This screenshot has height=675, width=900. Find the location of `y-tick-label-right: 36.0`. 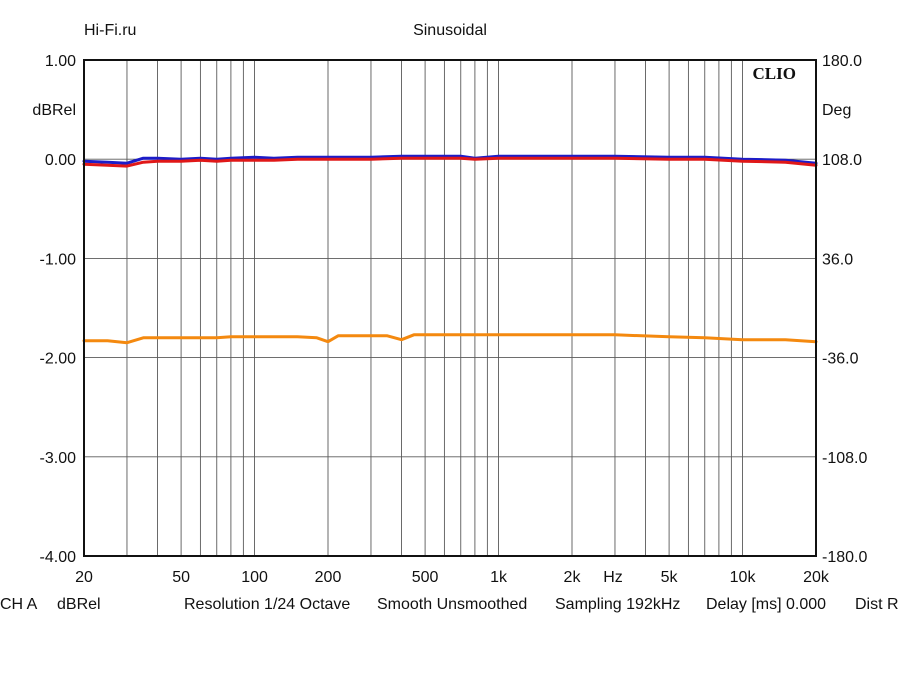

y-tick-label-right: 36.0 is located at coordinates (837, 259).